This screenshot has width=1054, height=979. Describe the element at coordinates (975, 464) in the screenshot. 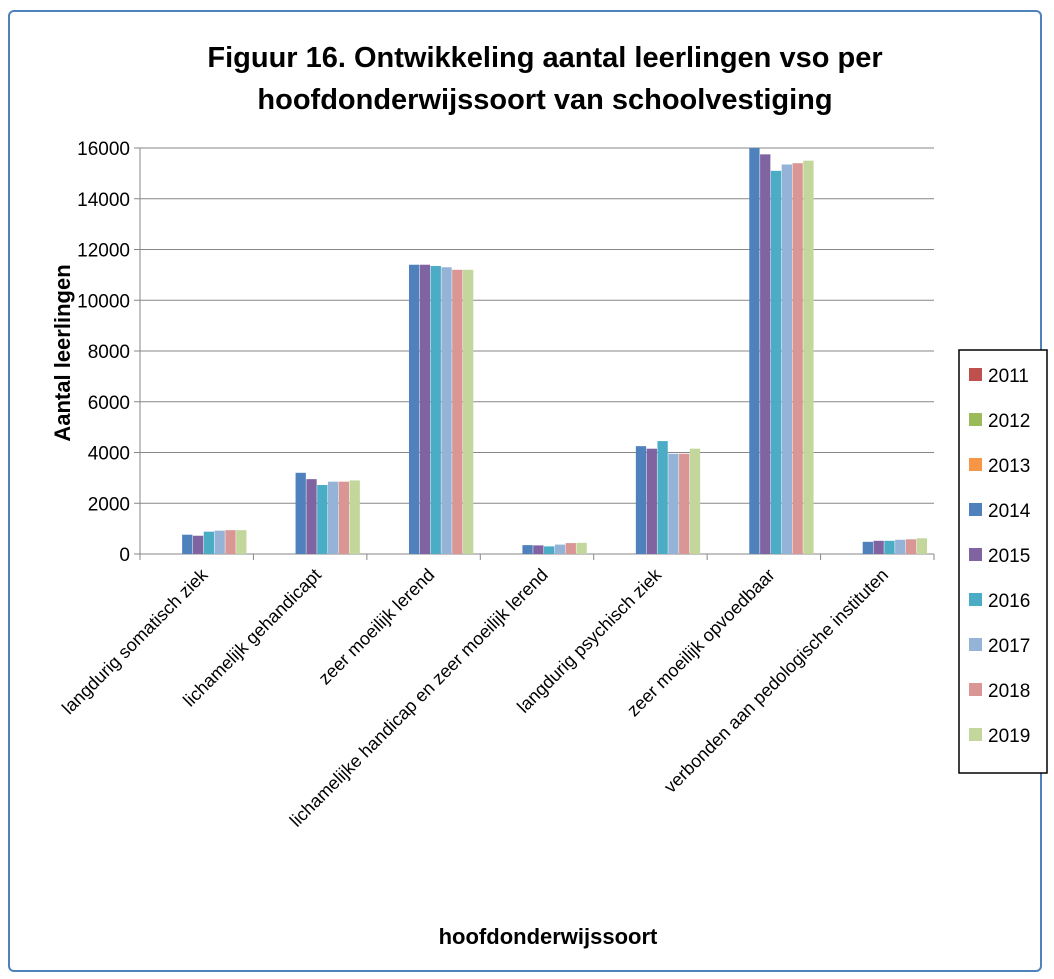

I see `legend-swatch-2013` at that location.